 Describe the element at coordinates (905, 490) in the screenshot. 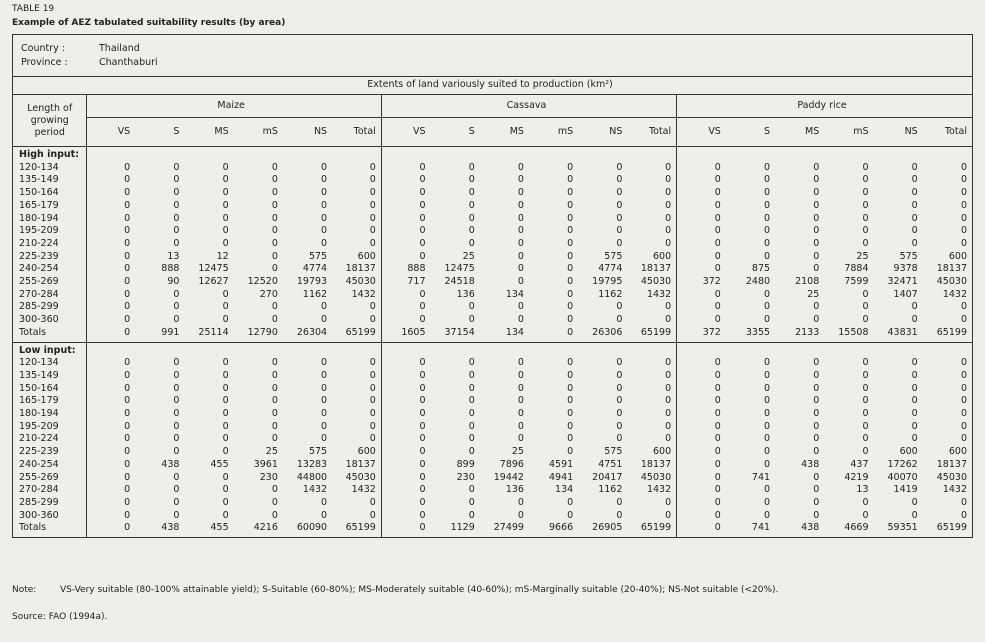

I see `cell: 1419` at that location.